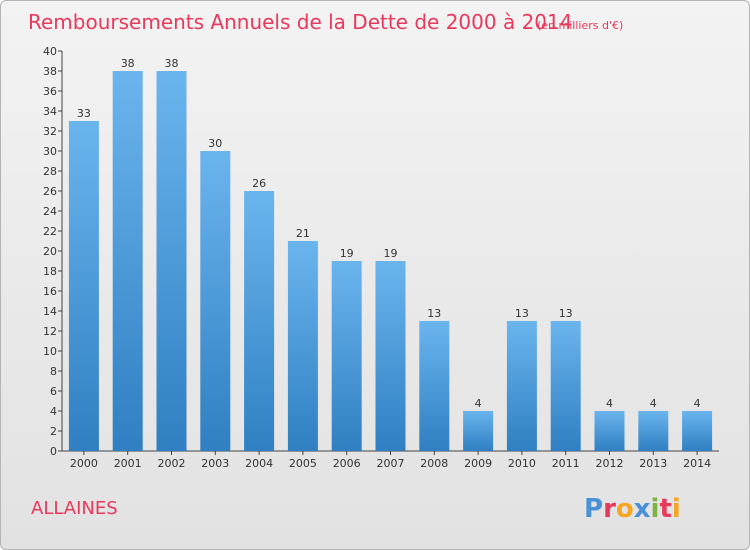 This screenshot has height=550, width=750. I want to click on x-tick-label: 2008, so click(434, 463).